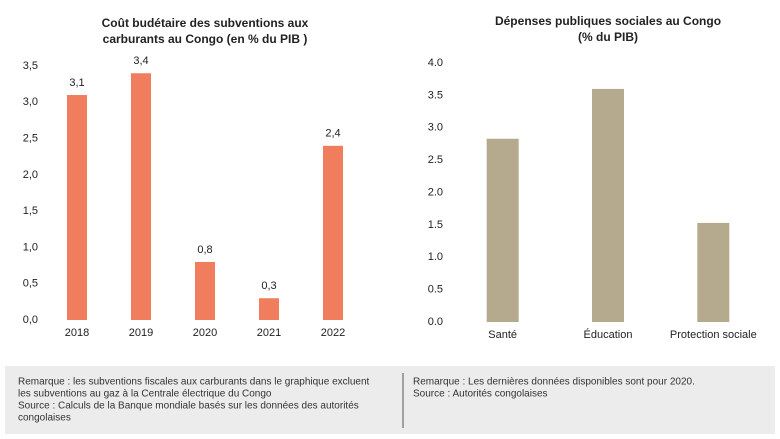  I want to click on y-tick-label: 0.5, so click(435, 290).